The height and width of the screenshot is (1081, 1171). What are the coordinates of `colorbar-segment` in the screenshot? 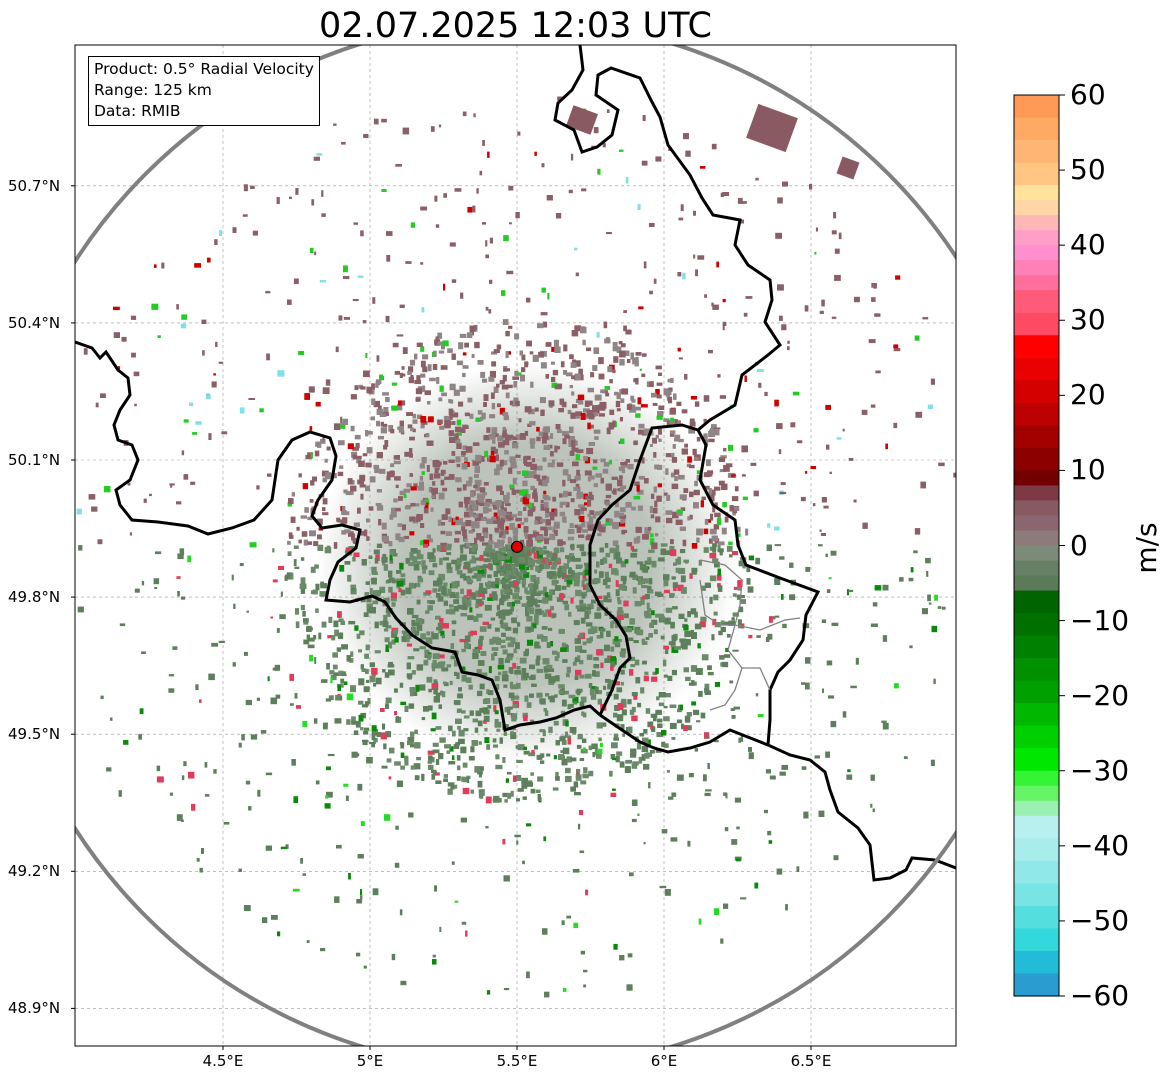 It's located at (1036, 392).